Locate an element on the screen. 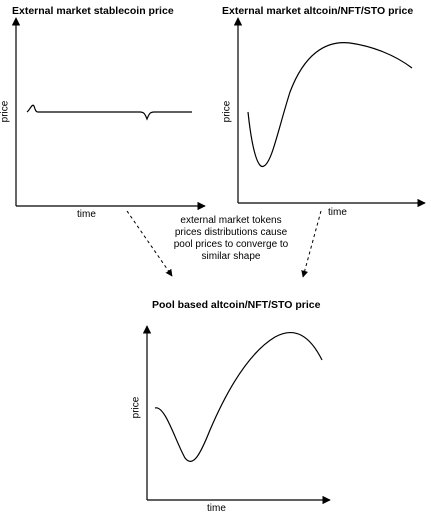 The width and height of the screenshot is (431, 517). altcoin-xlabel: time is located at coordinates (337, 212).